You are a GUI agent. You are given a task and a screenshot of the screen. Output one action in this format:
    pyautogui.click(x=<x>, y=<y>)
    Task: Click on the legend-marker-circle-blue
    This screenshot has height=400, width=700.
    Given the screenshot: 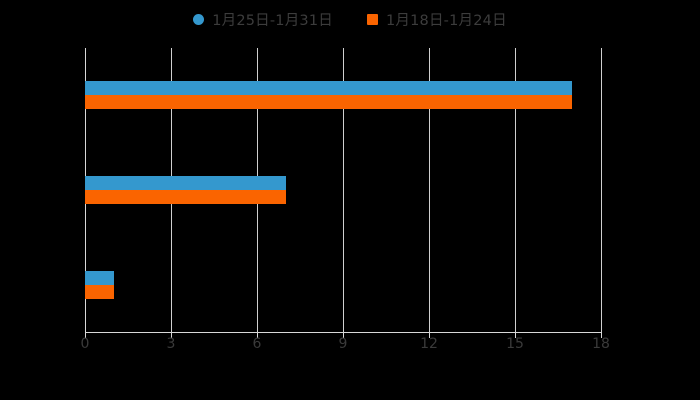 What is the action you would take?
    pyautogui.click(x=199, y=19)
    